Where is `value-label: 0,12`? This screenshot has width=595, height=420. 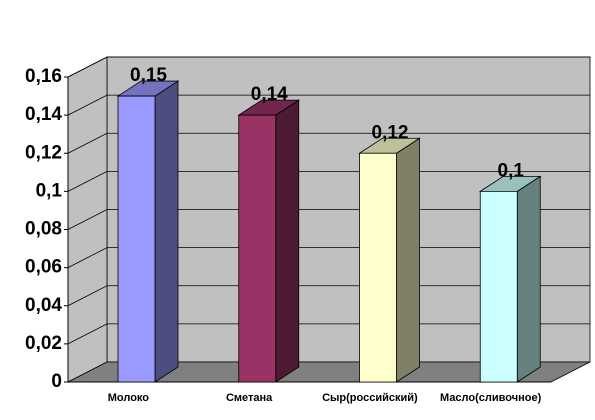 value-label: 0,12 is located at coordinates (390, 132).